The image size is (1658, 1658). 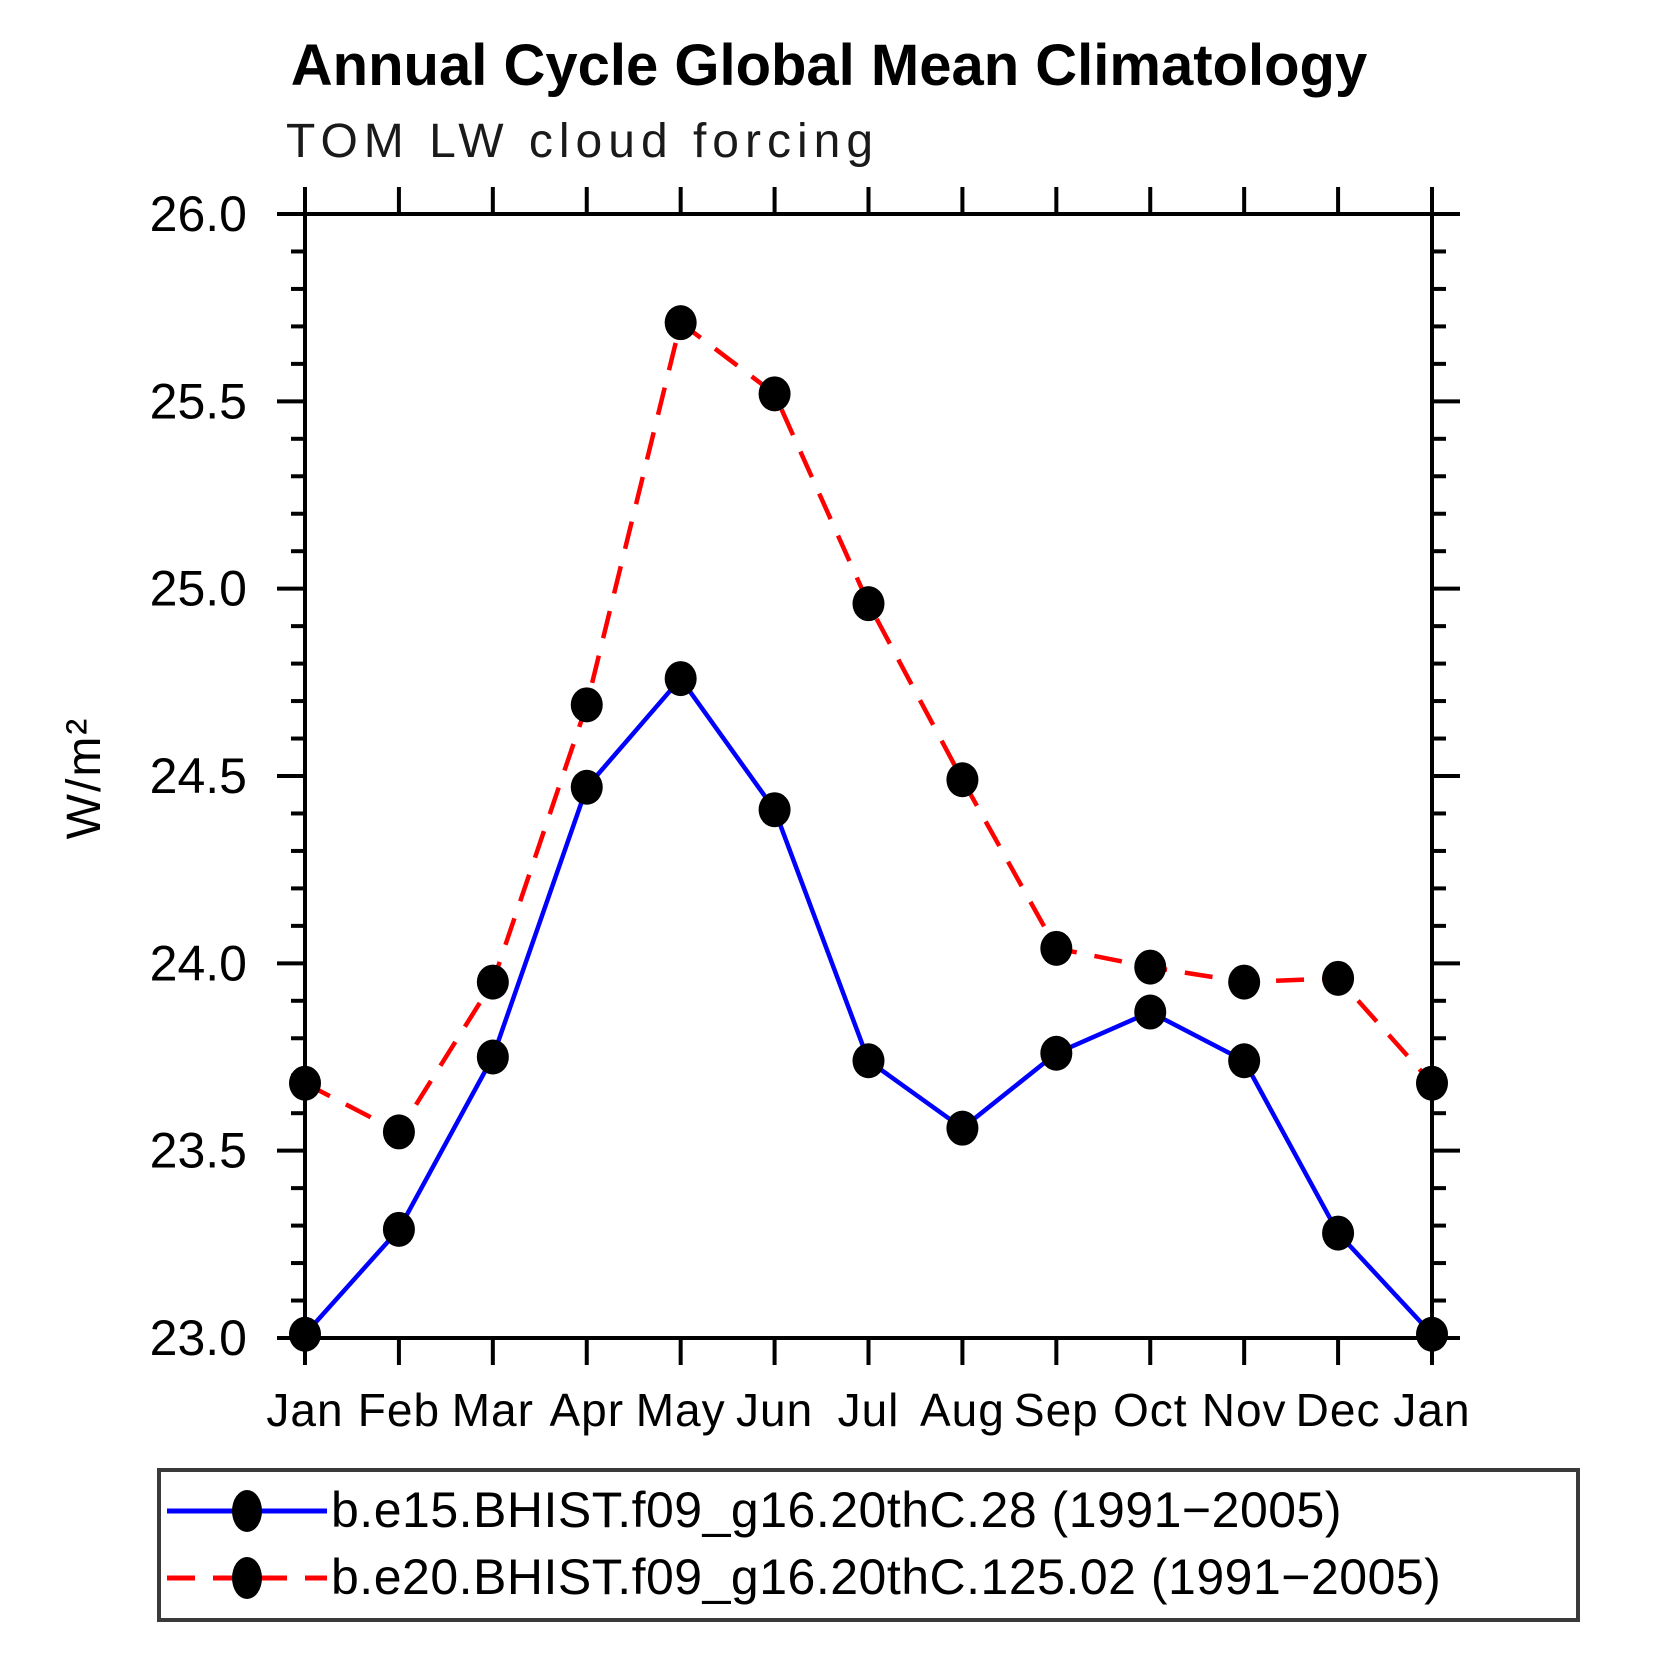 What do you see at coordinates (198, 401) in the screenshot?
I see `y-tick-label: 25.5` at bounding box center [198, 401].